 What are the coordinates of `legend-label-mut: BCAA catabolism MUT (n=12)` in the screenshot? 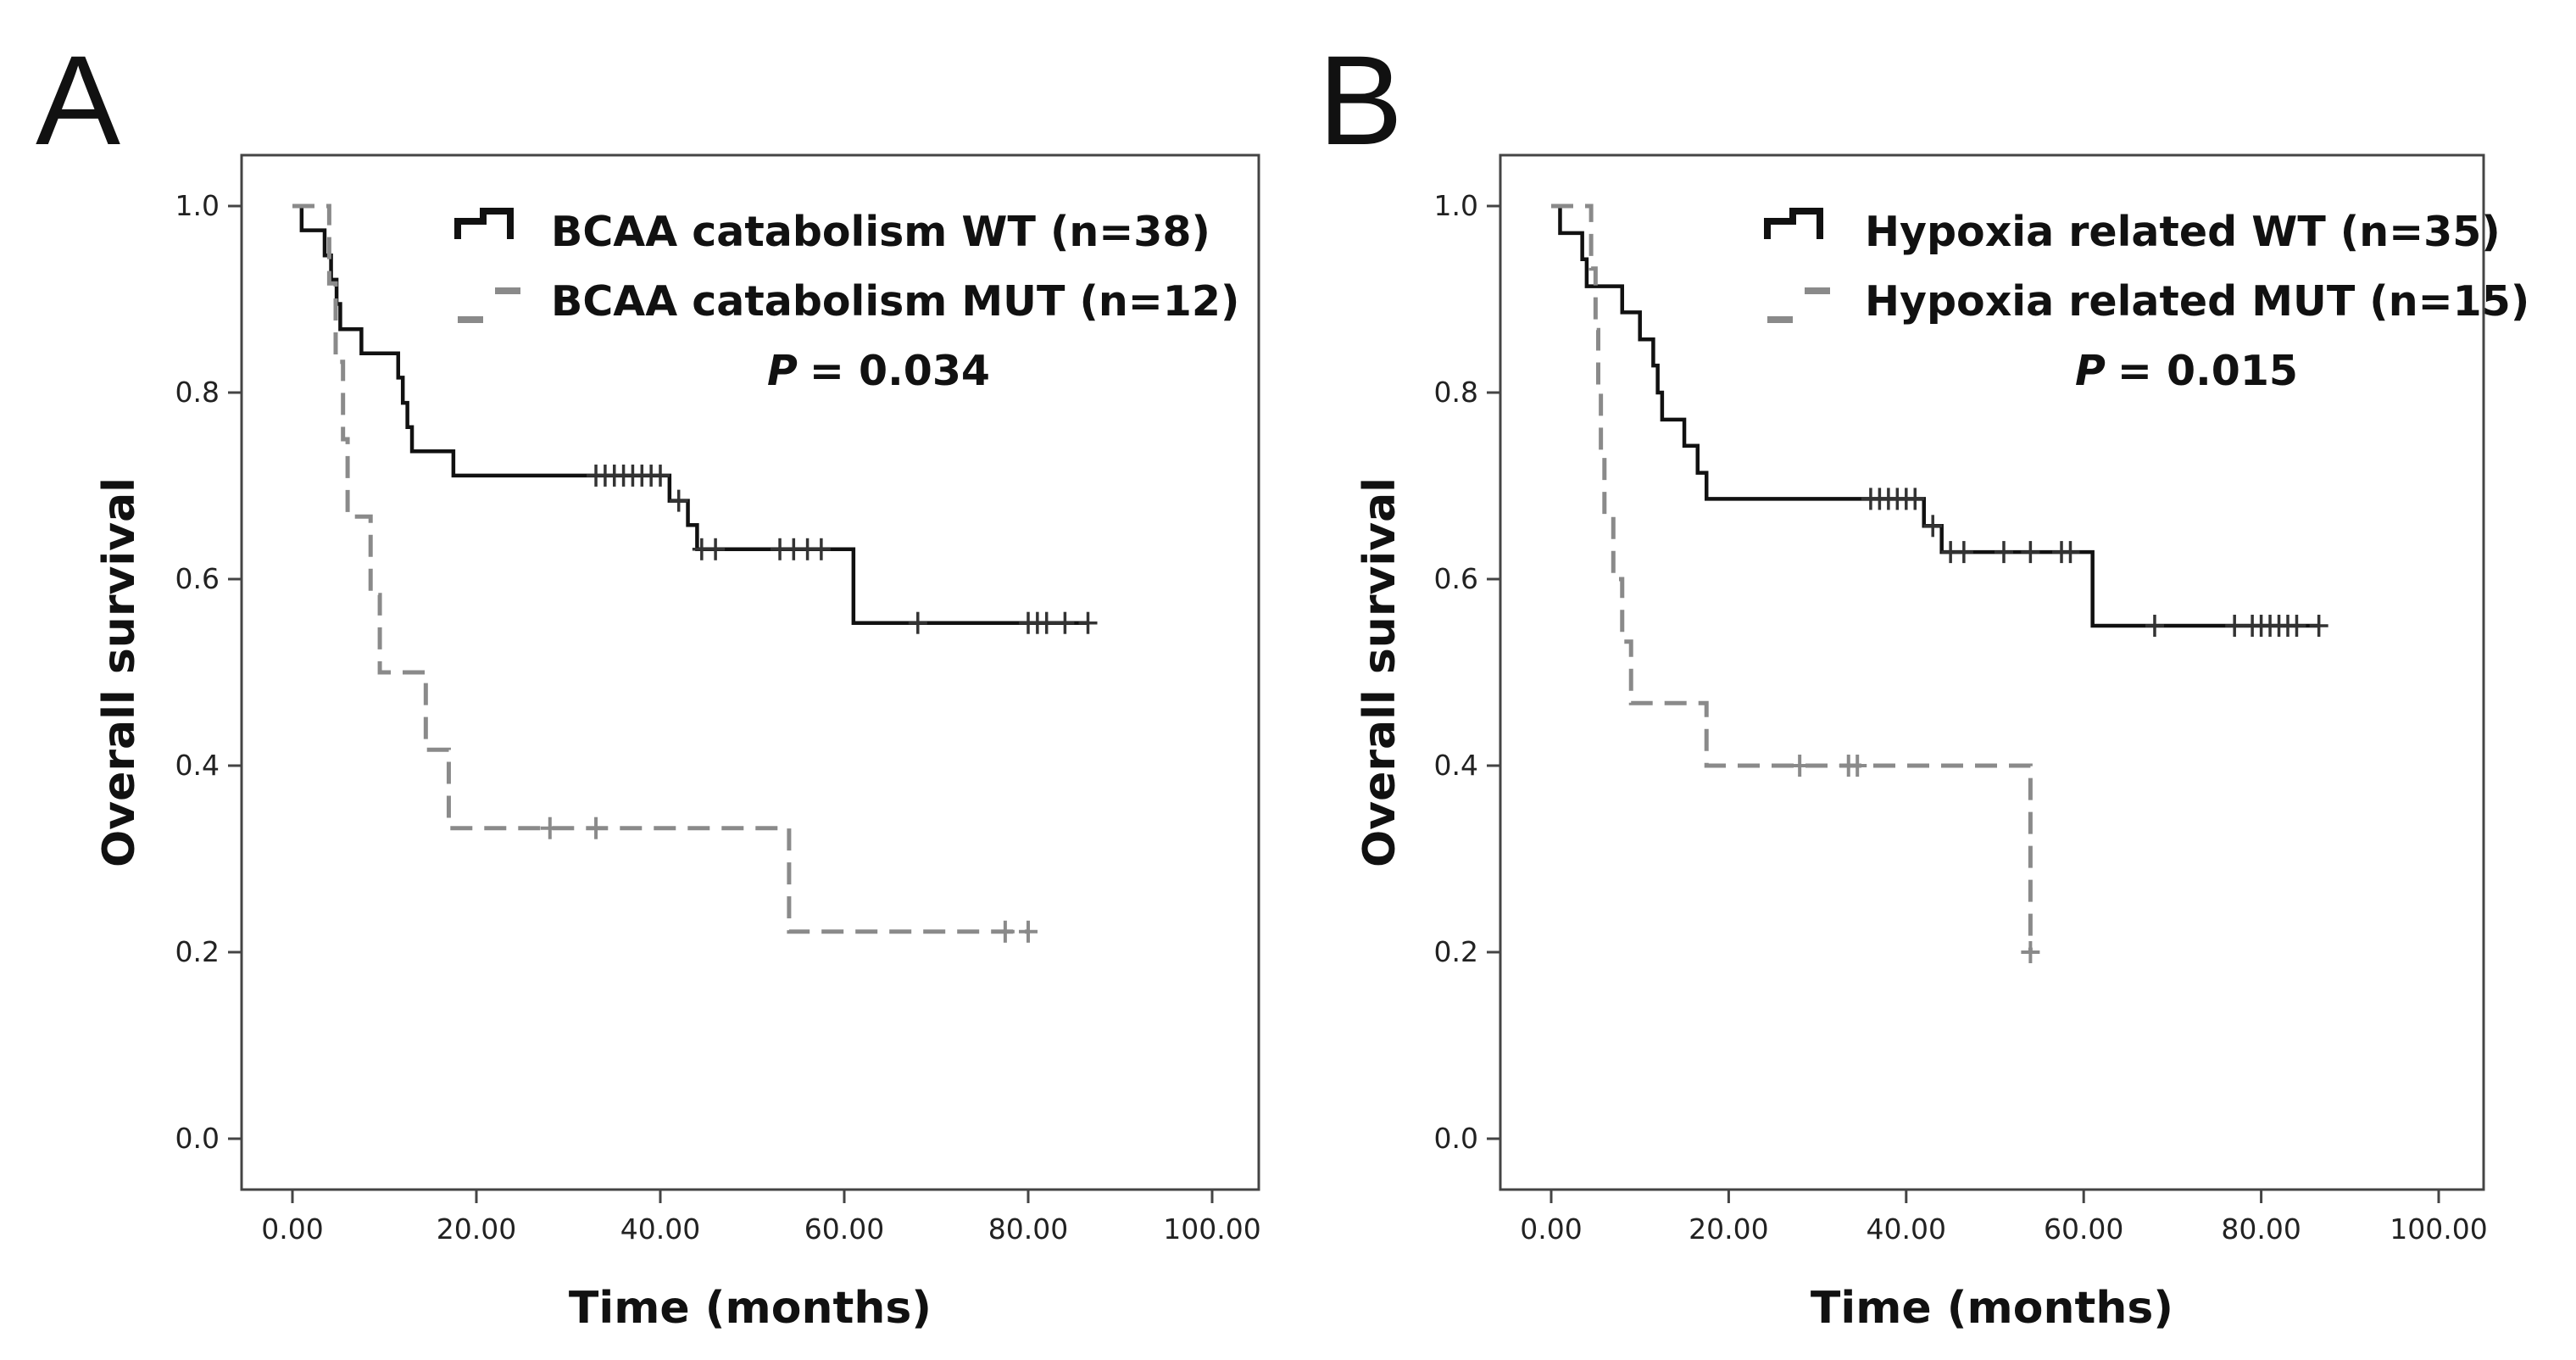 It's located at (895, 302).